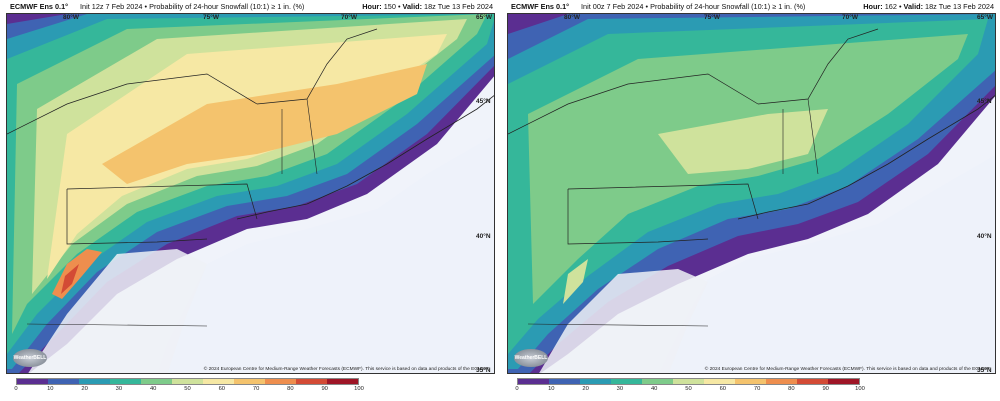 Image resolution: width=1000 pixels, height=401 pixels. I want to click on hour-value: 162, so click(890, 6).